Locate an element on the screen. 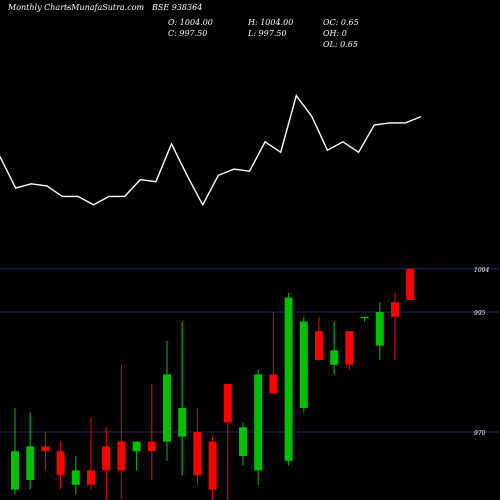 This screenshot has width=500, height=500. ohlc-ol: OL: 0.65 is located at coordinates (340, 44).